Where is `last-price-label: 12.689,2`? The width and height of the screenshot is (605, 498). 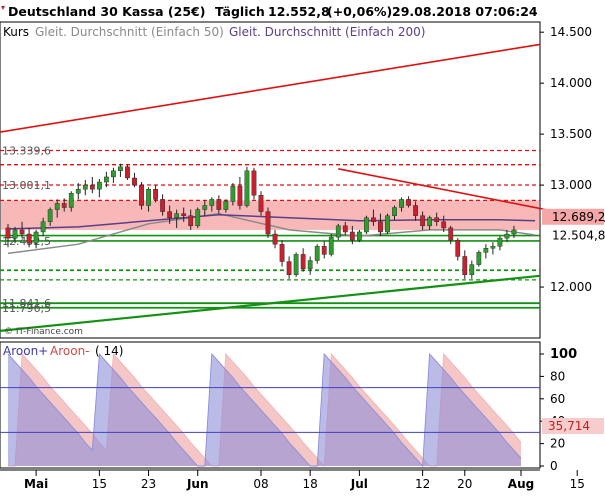
last-price-label: 12.689,2 is located at coordinates (578, 217).